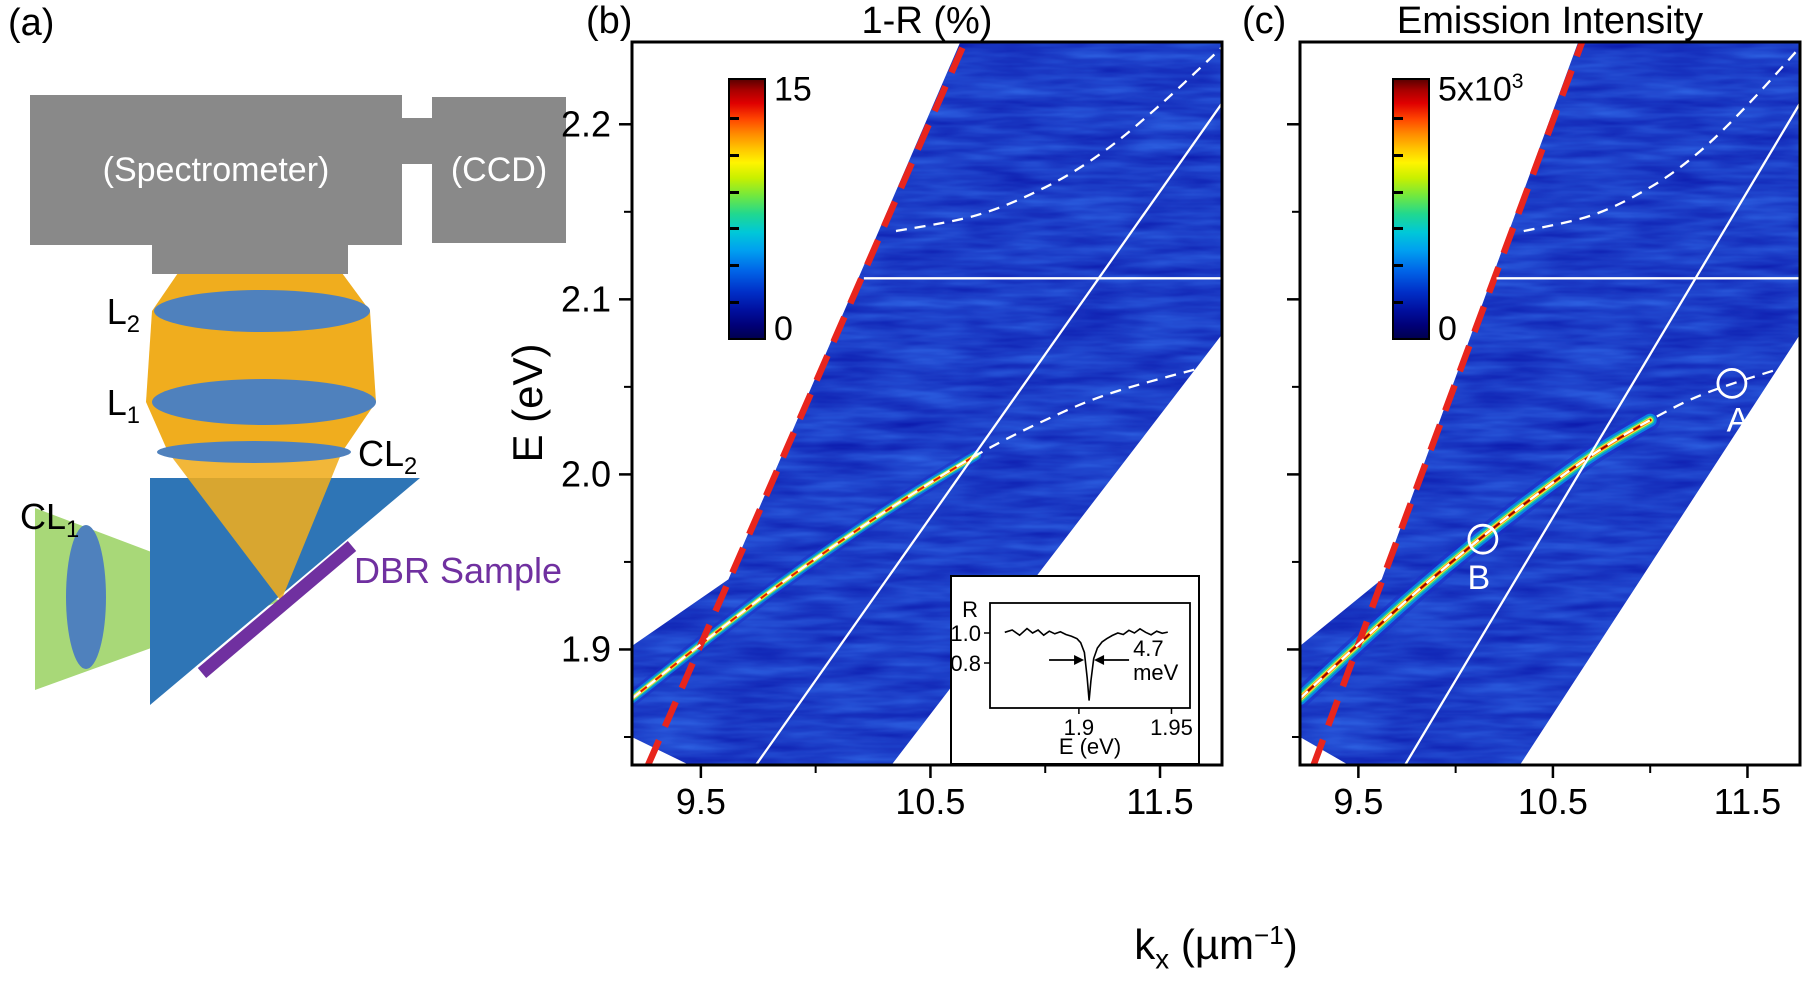 Image resolution: width=1803 pixels, height=993 pixels. I want to click on x-axis-label: kx (µm−1), so click(1216, 947).